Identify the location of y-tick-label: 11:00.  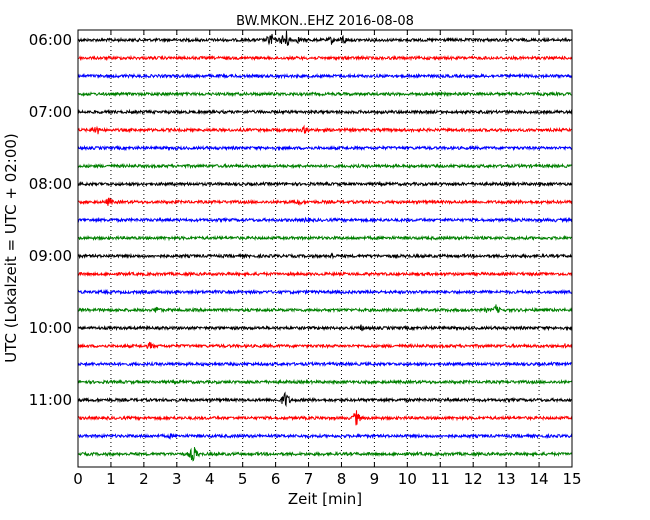
(50, 400).